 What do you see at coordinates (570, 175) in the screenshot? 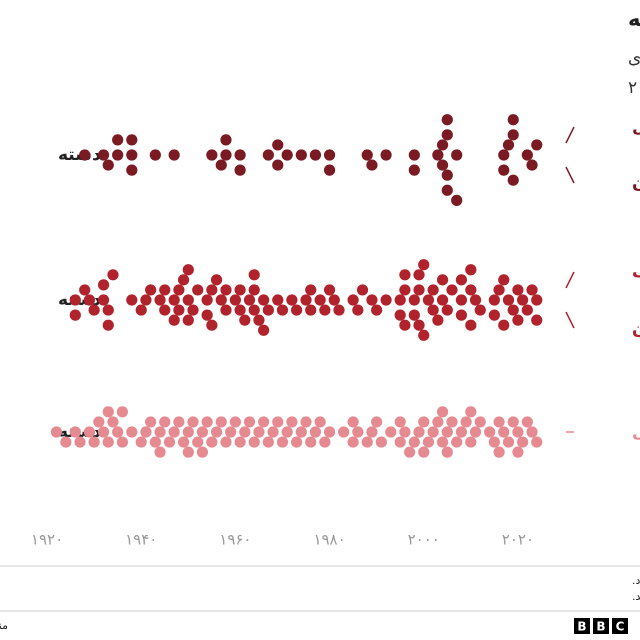
I see `annotation-line` at bounding box center [570, 175].